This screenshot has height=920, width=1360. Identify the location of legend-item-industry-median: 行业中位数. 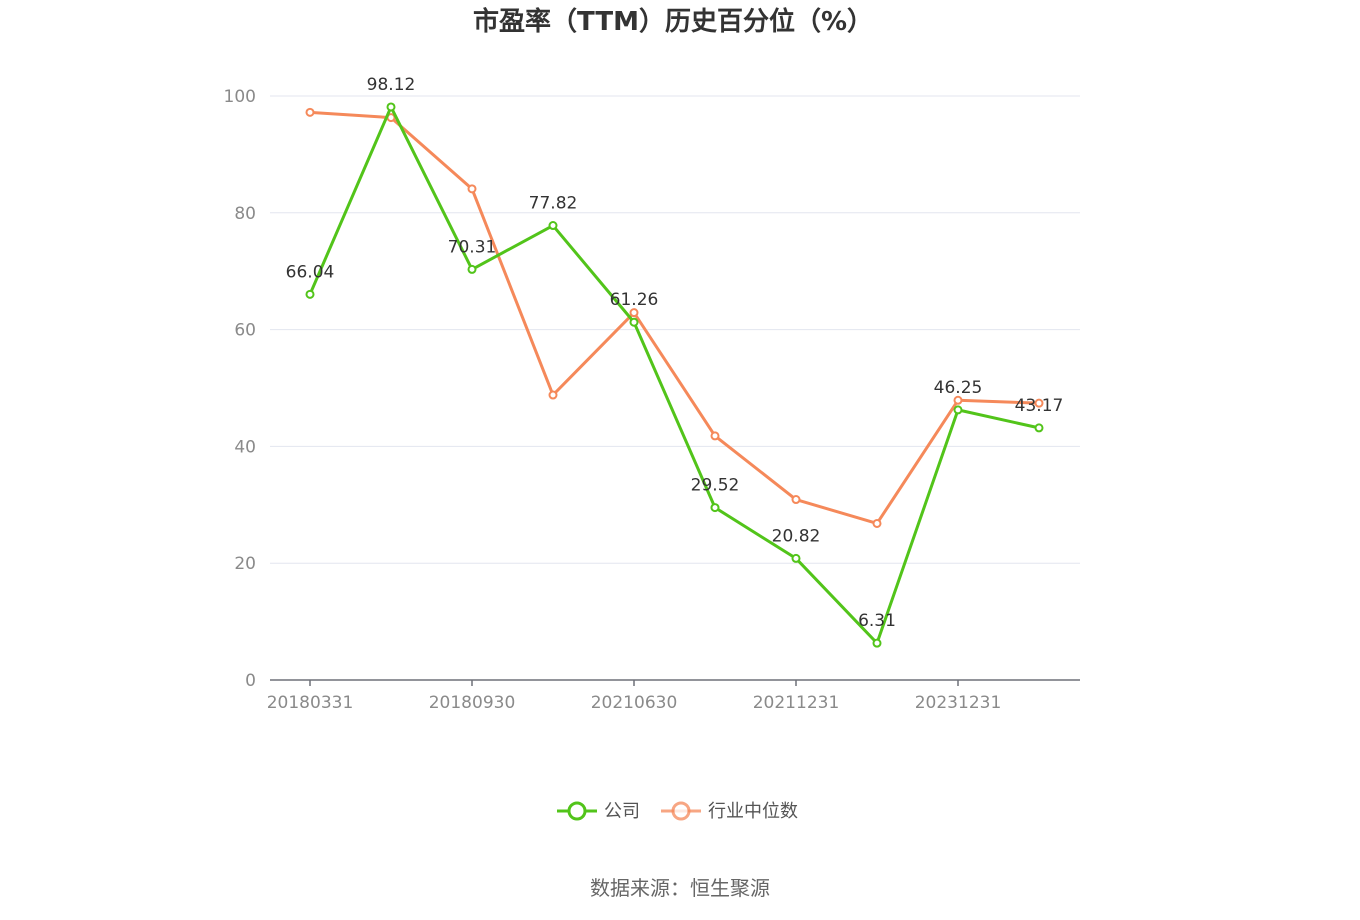
(729, 811).